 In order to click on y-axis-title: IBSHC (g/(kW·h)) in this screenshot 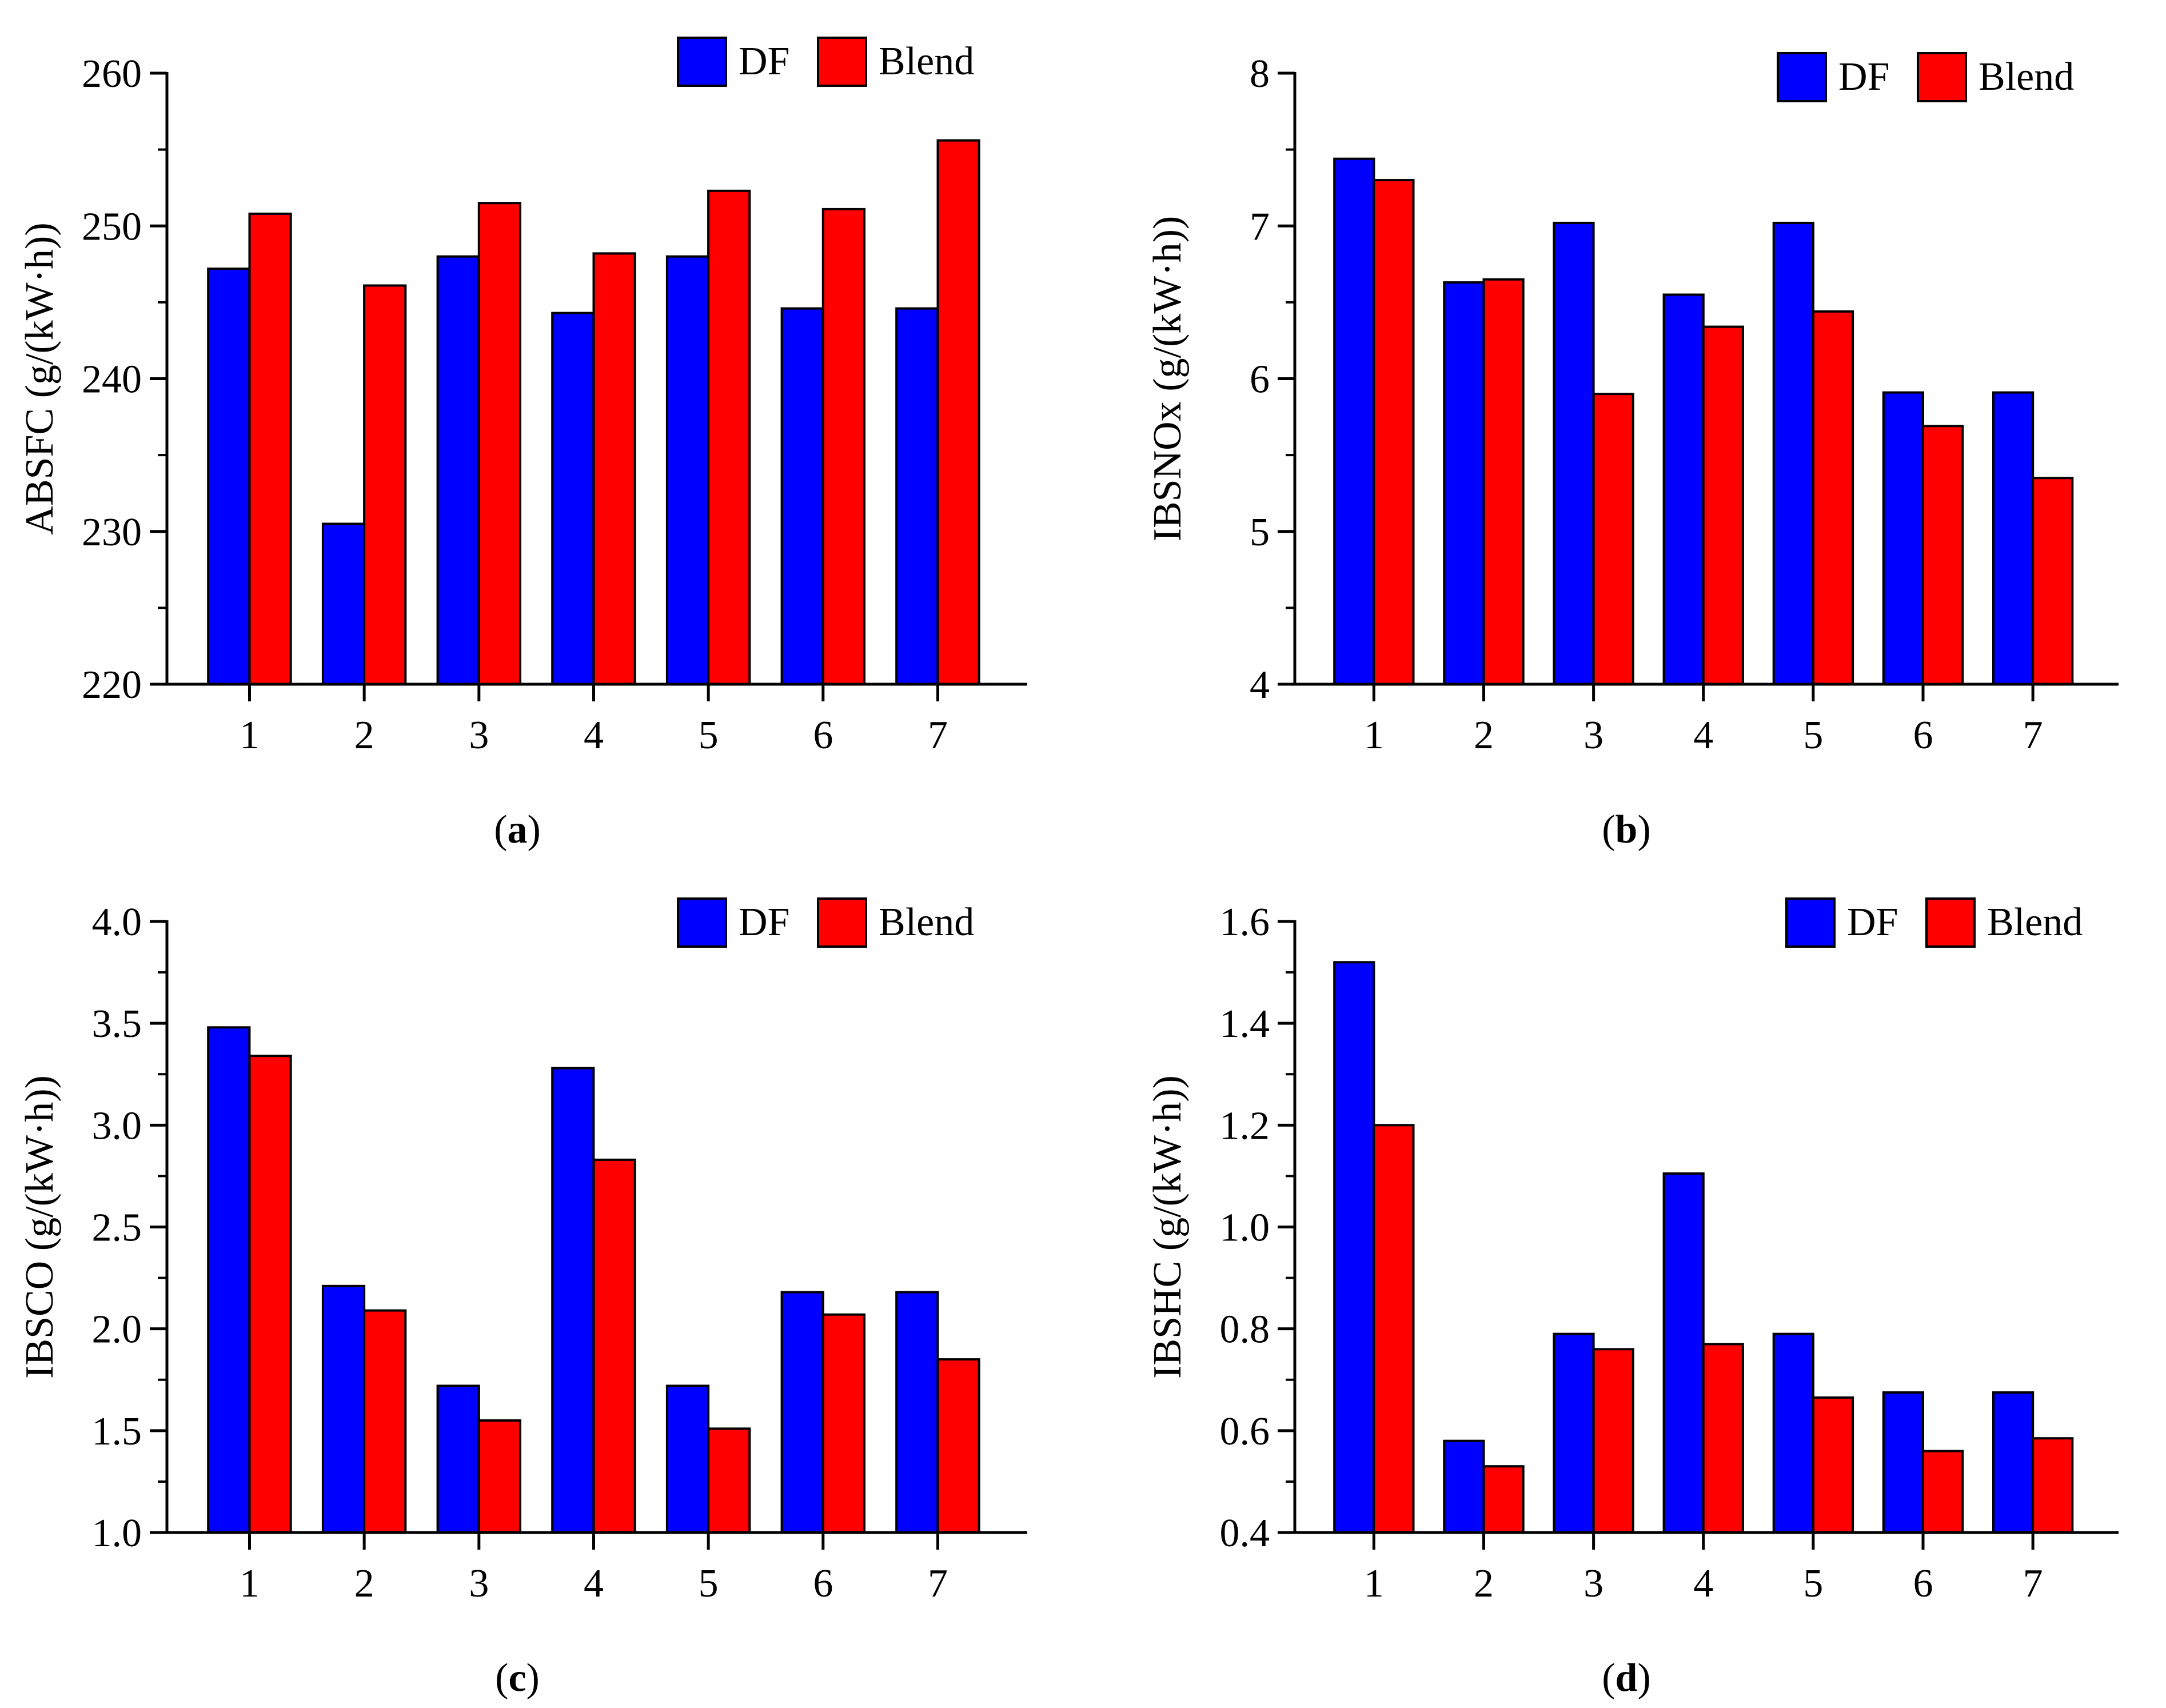, I will do `click(1168, 1227)`.